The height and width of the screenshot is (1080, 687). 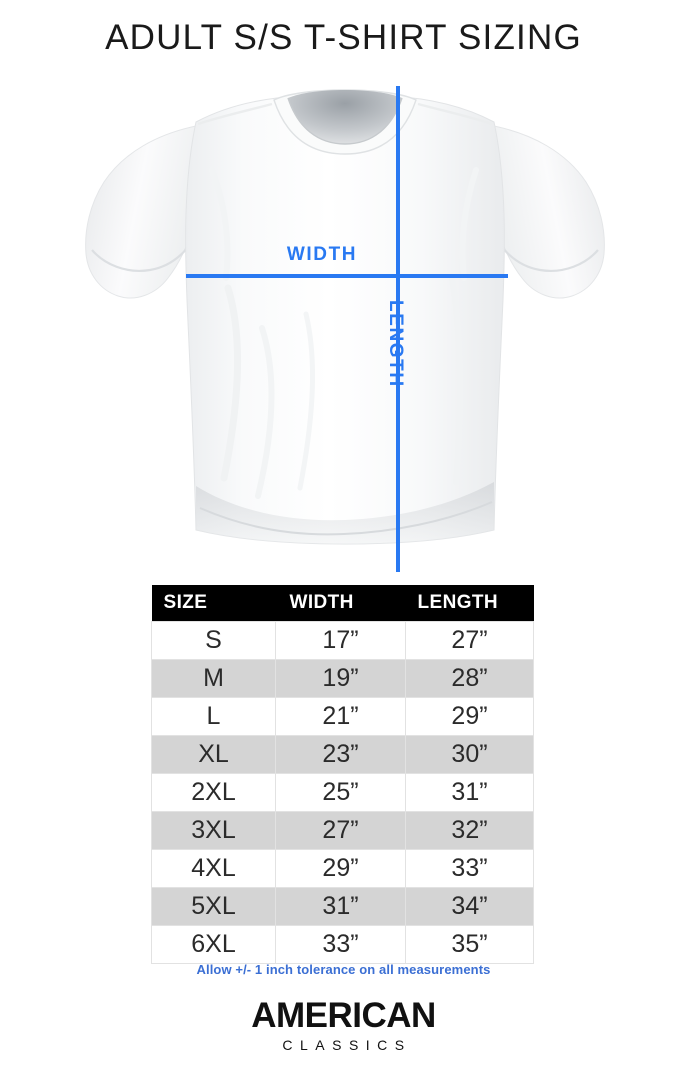 I want to click on cell-size: M, so click(x=213, y=678).